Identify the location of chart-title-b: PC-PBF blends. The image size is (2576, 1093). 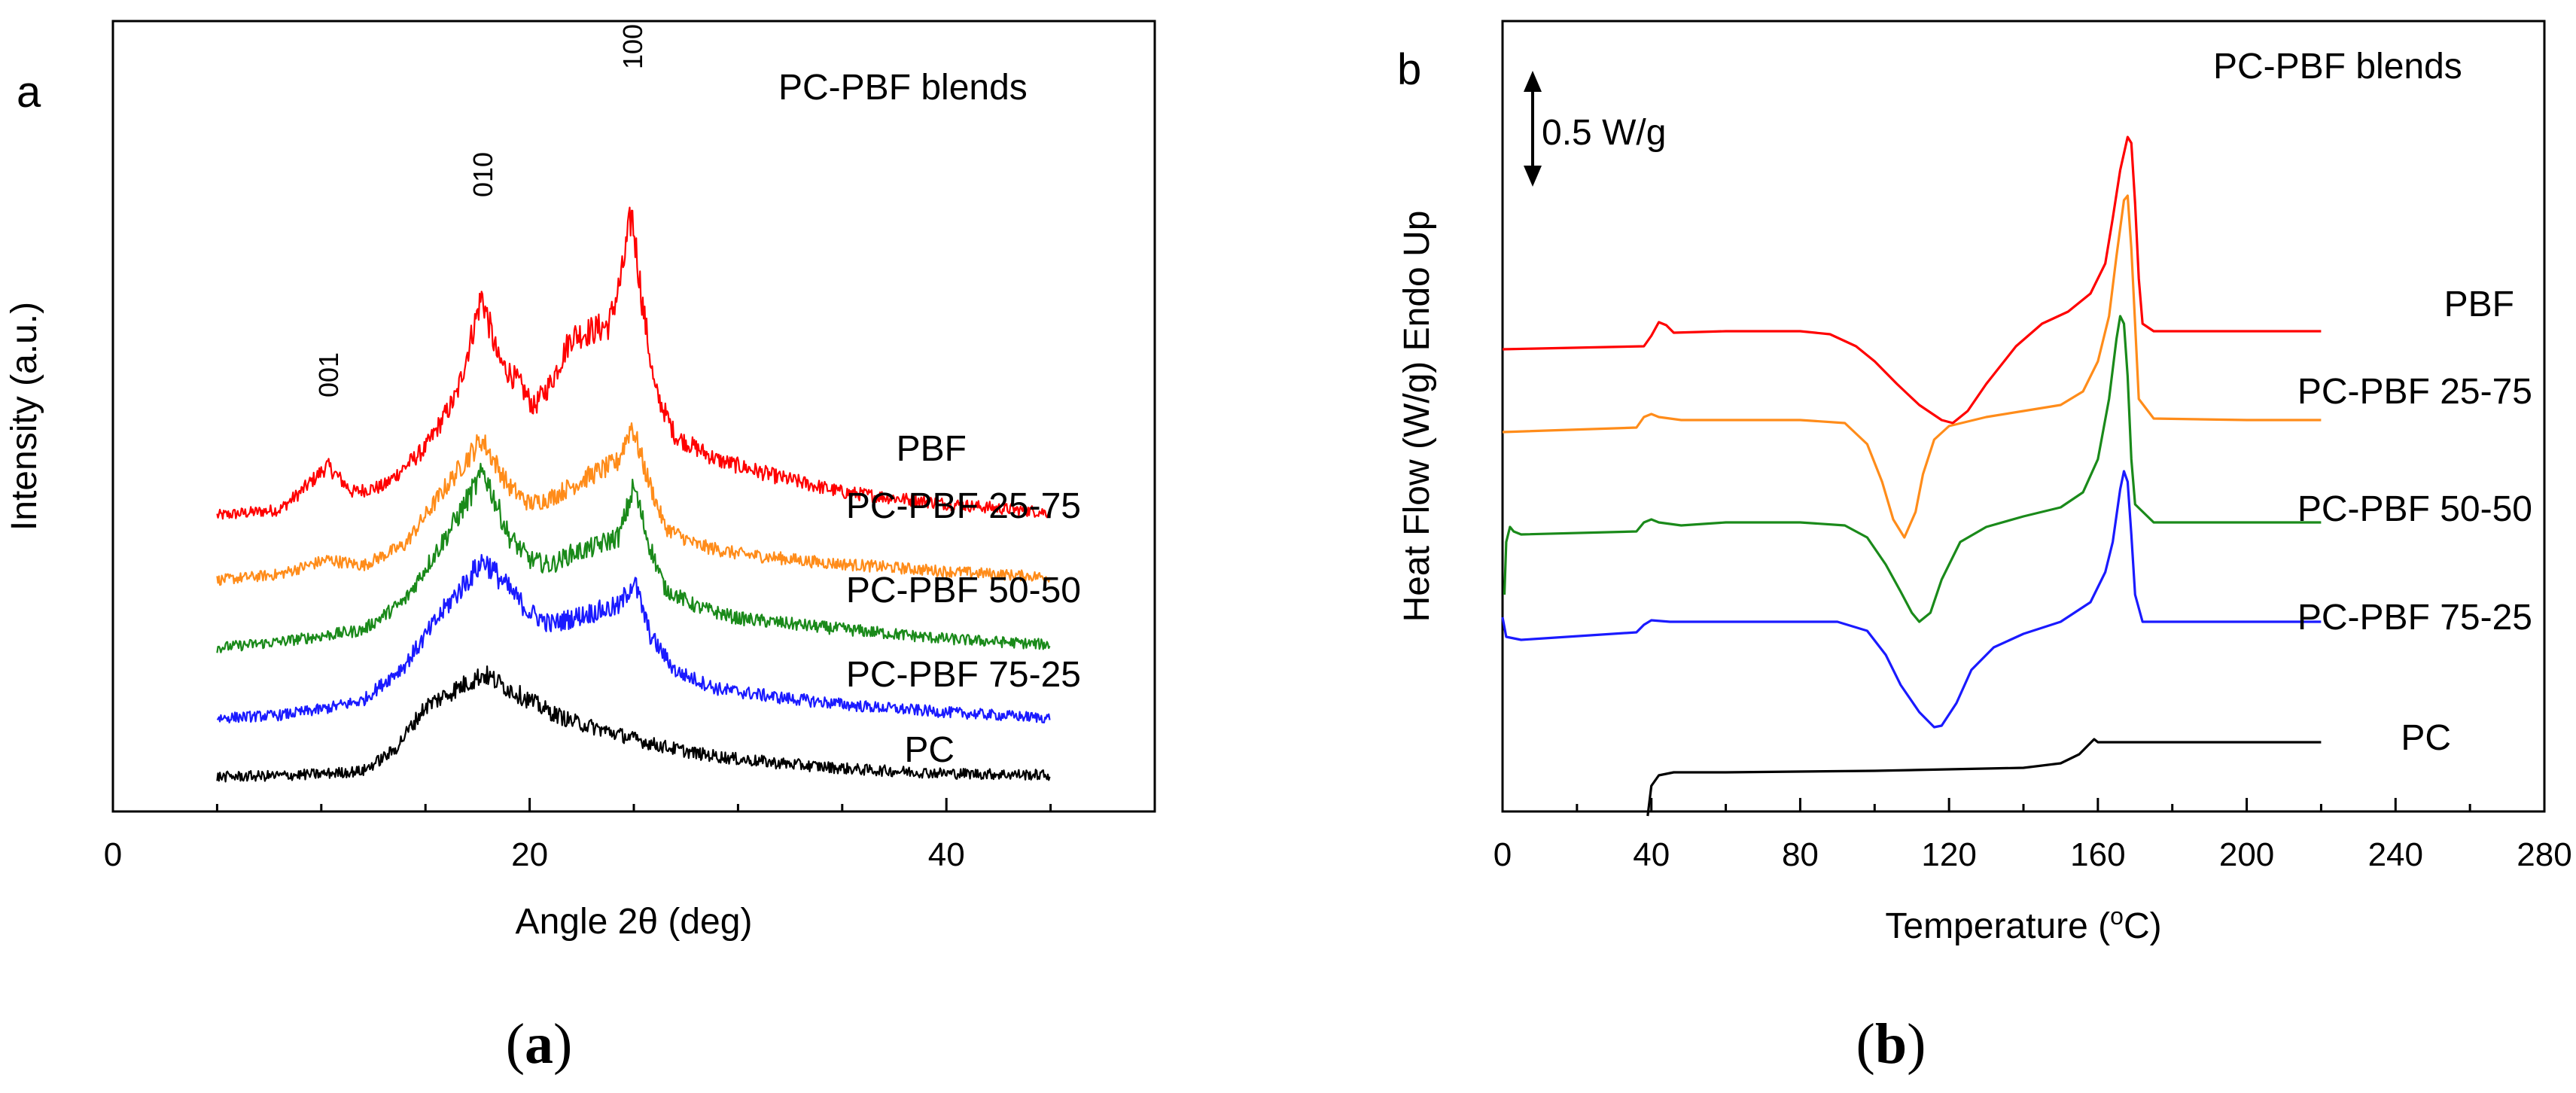
(2338, 67).